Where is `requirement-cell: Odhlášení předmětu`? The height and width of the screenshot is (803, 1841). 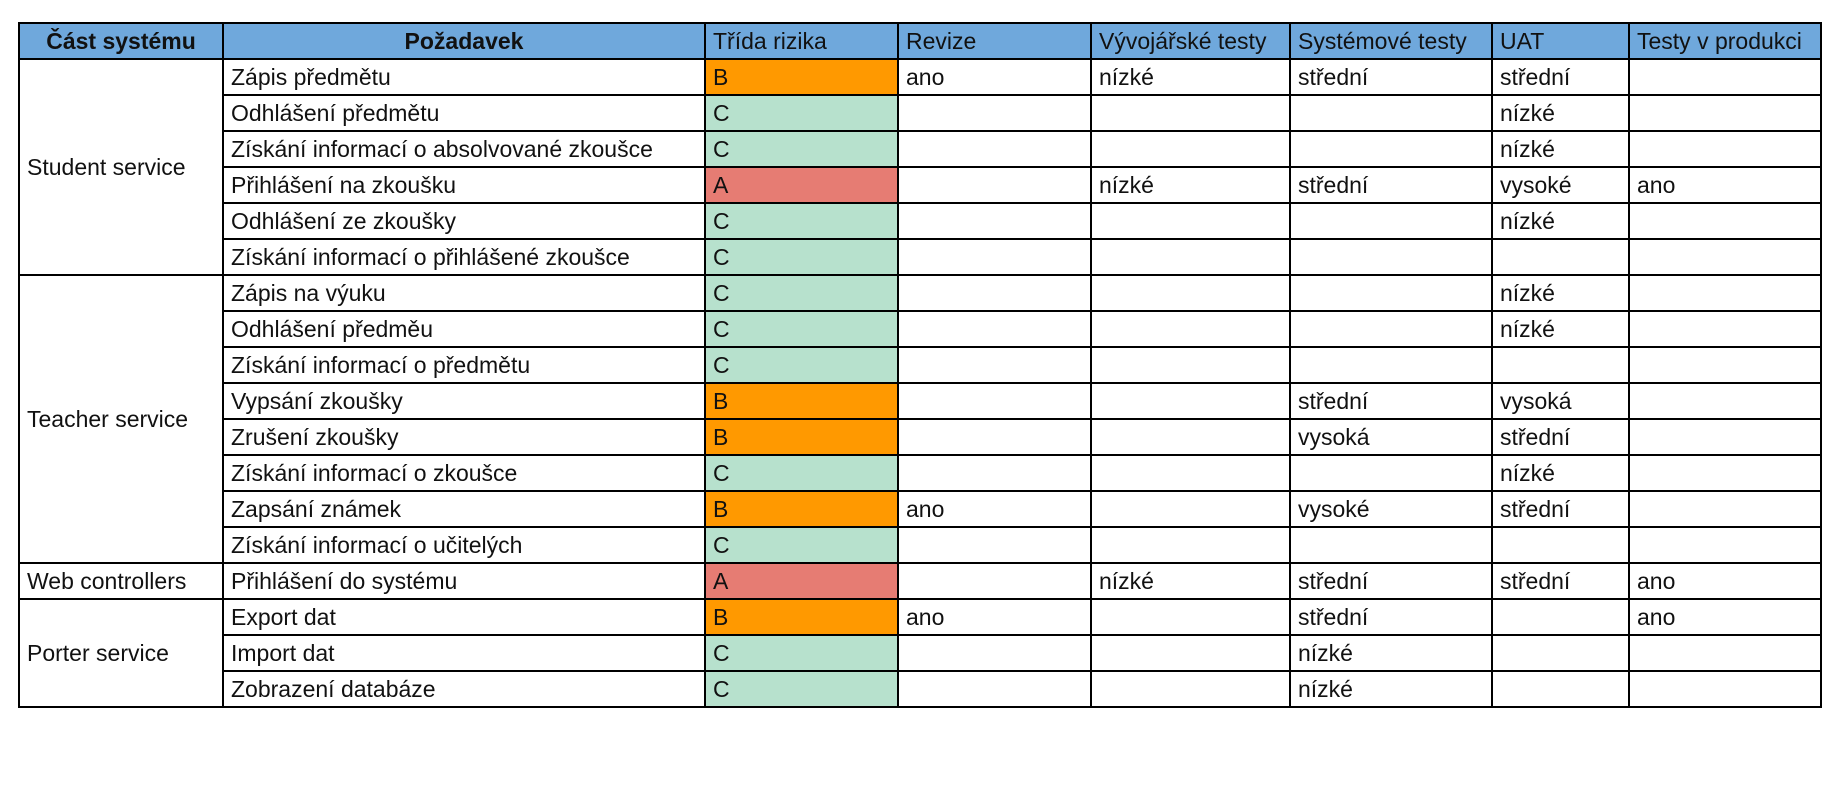 requirement-cell: Odhlášení předmětu is located at coordinates (464, 113).